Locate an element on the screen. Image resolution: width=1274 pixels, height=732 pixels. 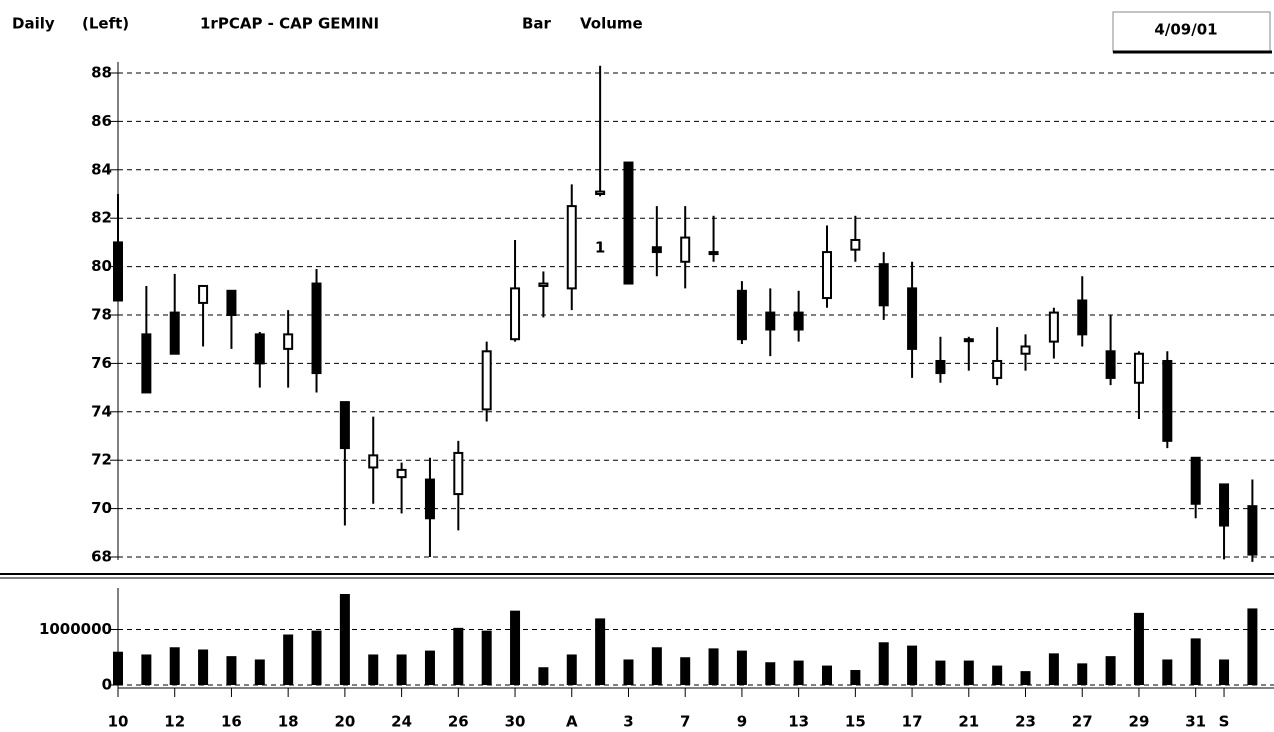
x-tick-label: 21 is located at coordinates (968, 722).